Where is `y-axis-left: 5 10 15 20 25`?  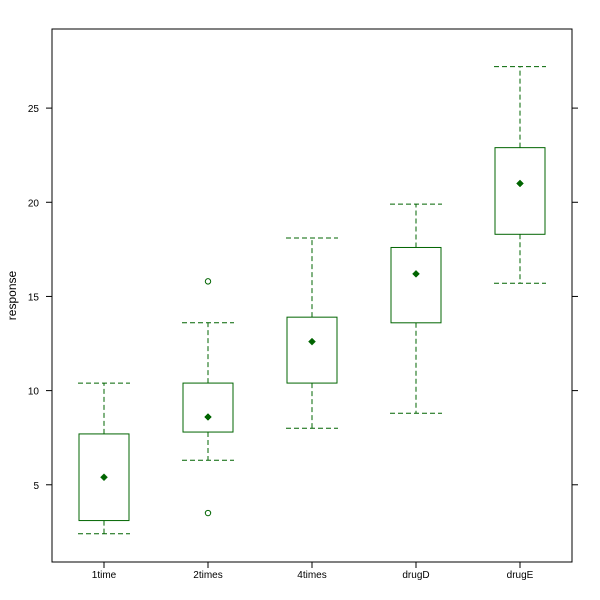 y-axis-left: 5 10 15 20 25 is located at coordinates (40, 298).